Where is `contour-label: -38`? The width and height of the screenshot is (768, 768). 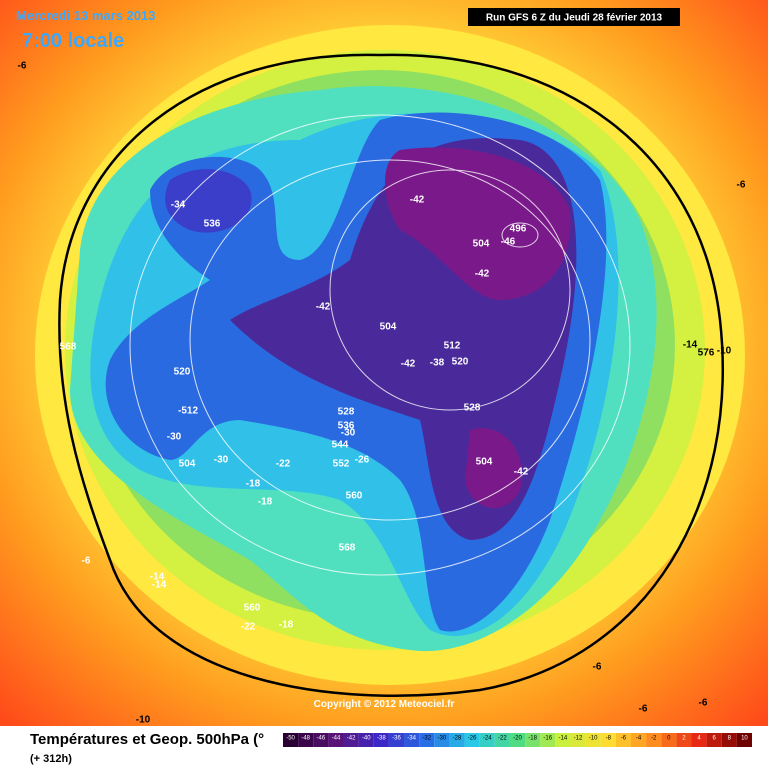
contour-label: -38 is located at coordinates (437, 363).